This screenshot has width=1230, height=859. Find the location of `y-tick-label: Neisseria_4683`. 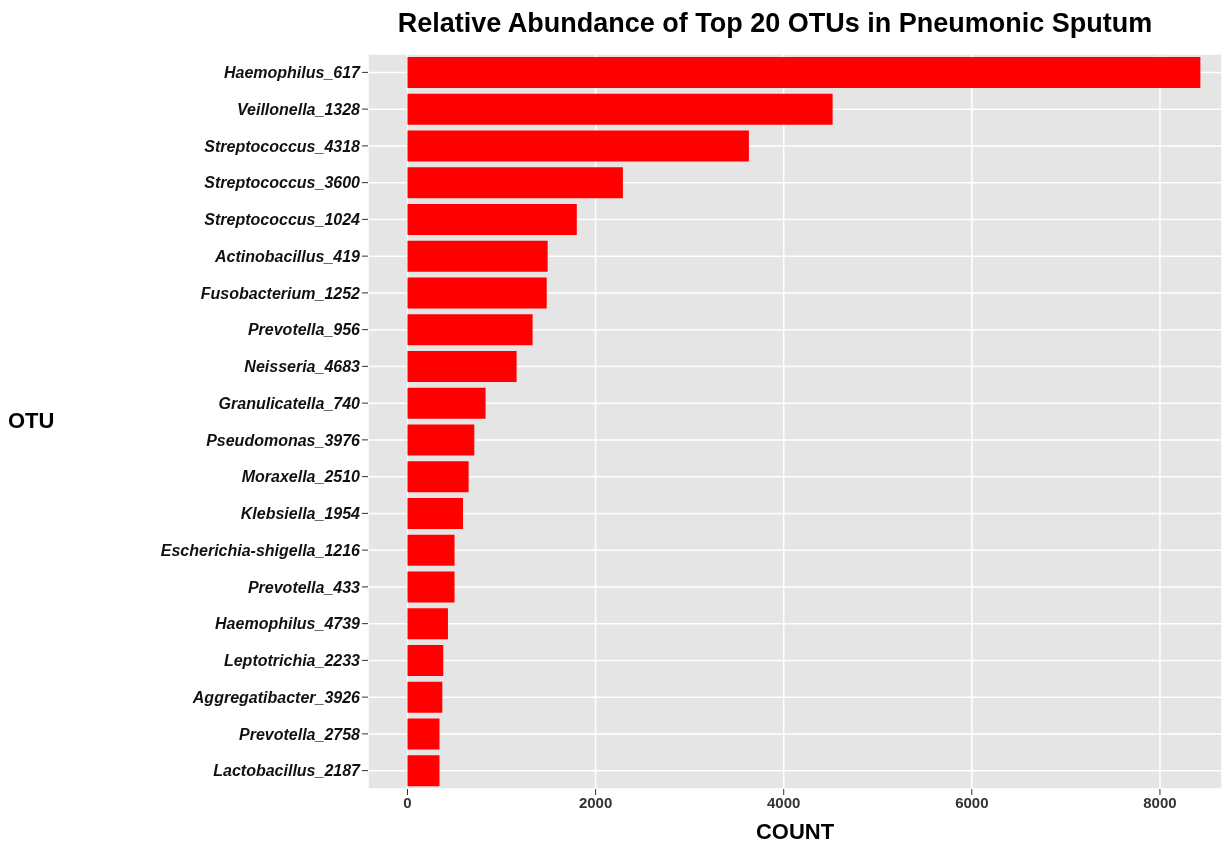

y-tick-label: Neisseria_4683 is located at coordinates (302, 367).